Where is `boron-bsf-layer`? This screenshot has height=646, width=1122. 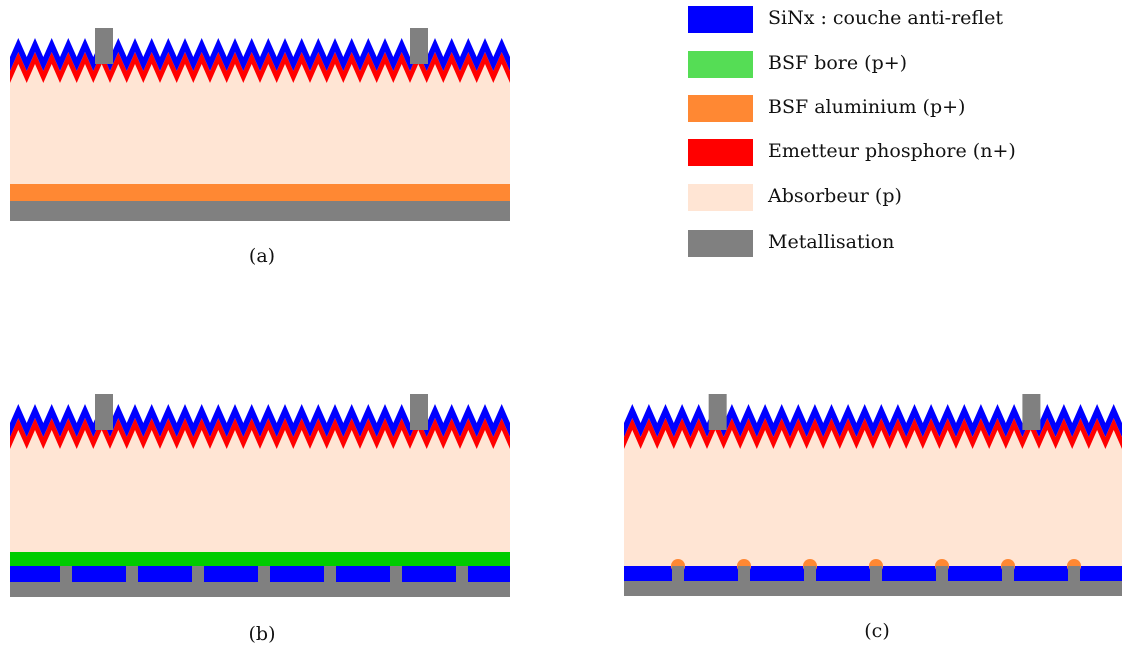 boron-bsf-layer is located at coordinates (260, 559).